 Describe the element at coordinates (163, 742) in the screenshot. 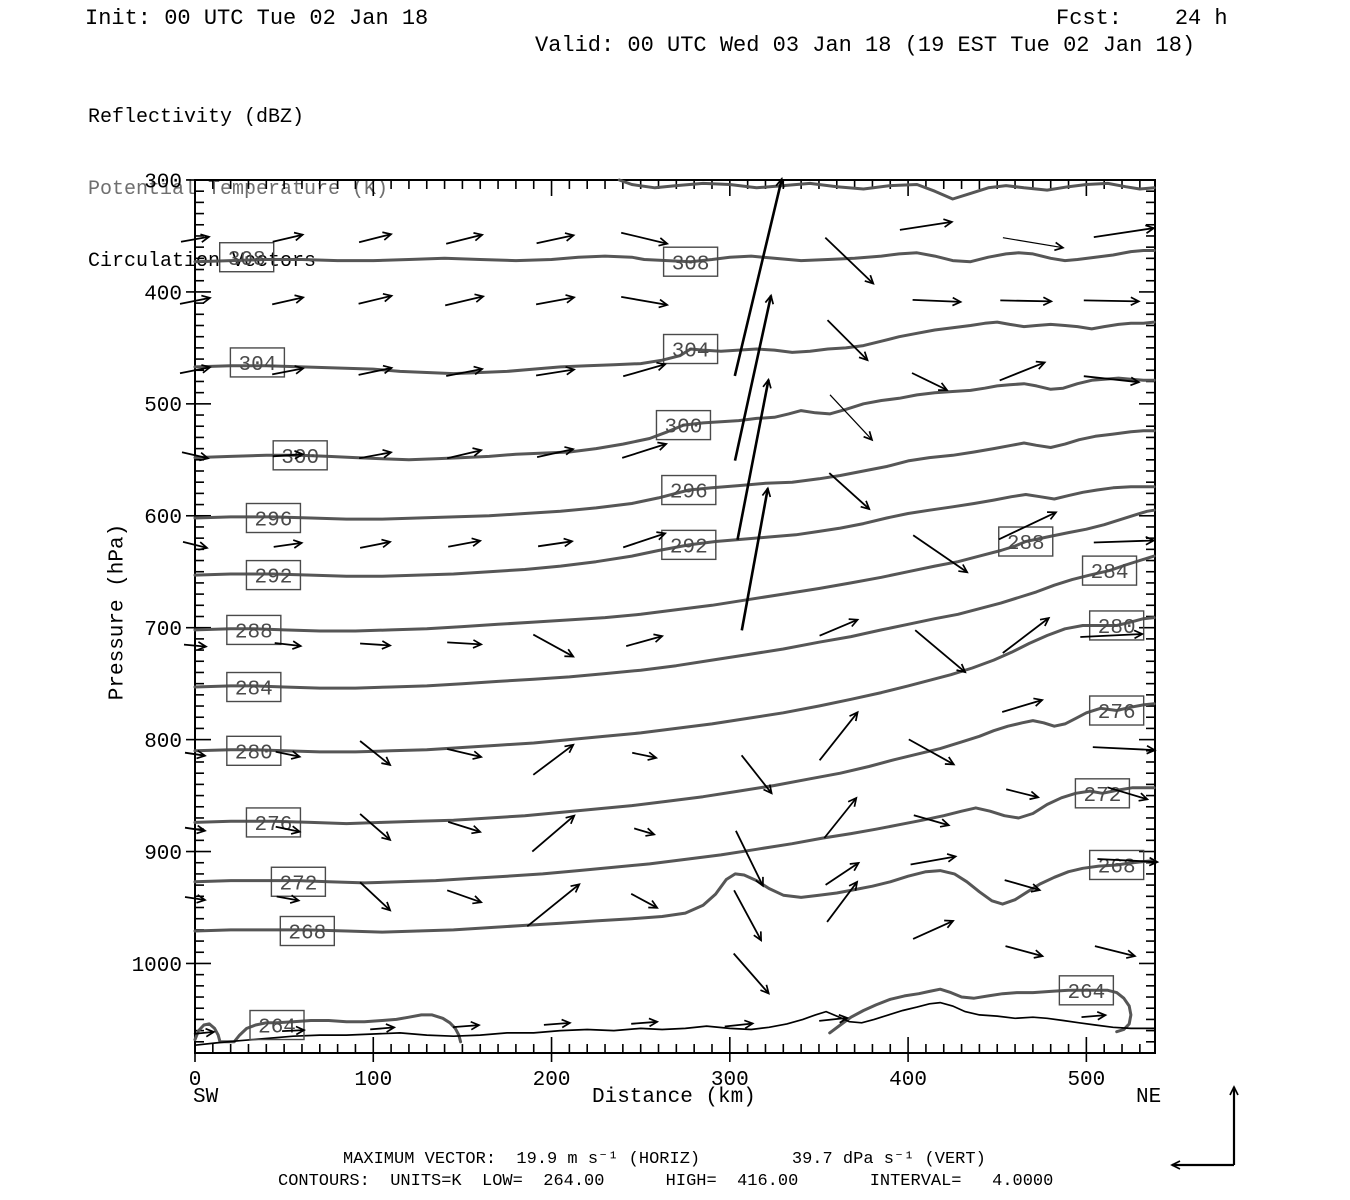

I see `y-tick-label: 800` at that location.